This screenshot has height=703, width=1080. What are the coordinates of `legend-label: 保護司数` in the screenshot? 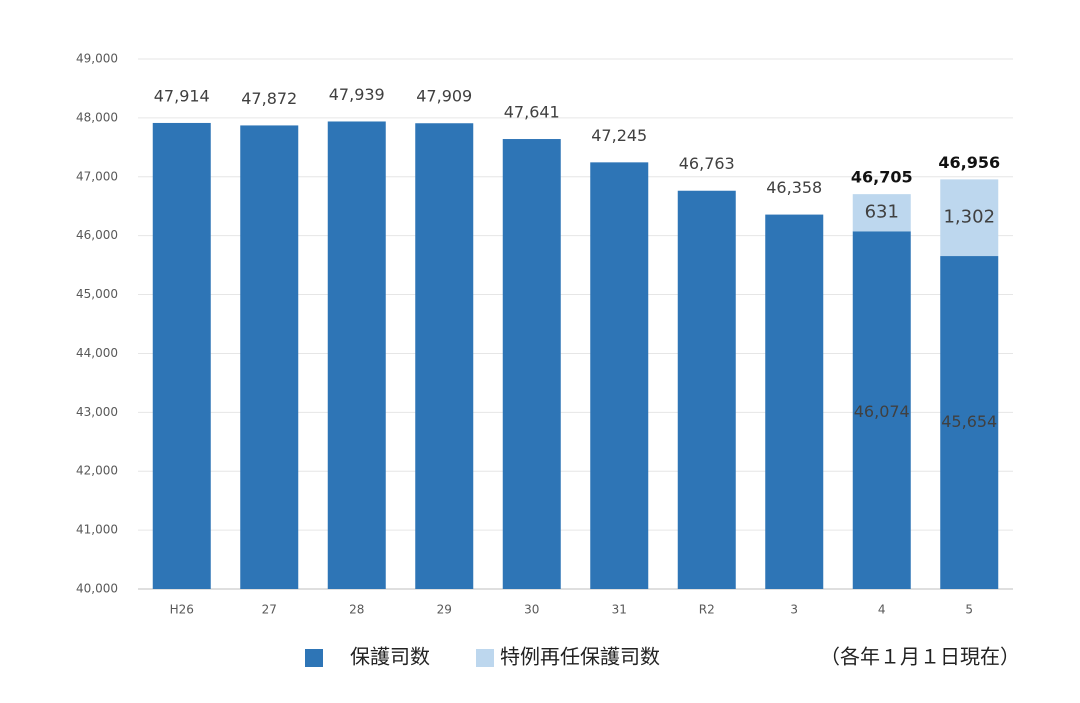 It's located at (390, 657).